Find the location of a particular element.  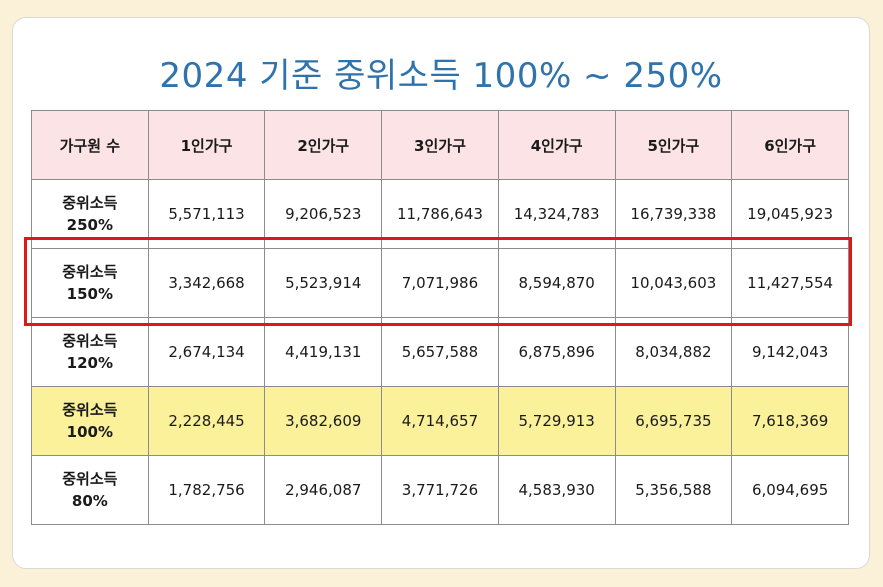

cell-value: 4,583,930 is located at coordinates (556, 490).